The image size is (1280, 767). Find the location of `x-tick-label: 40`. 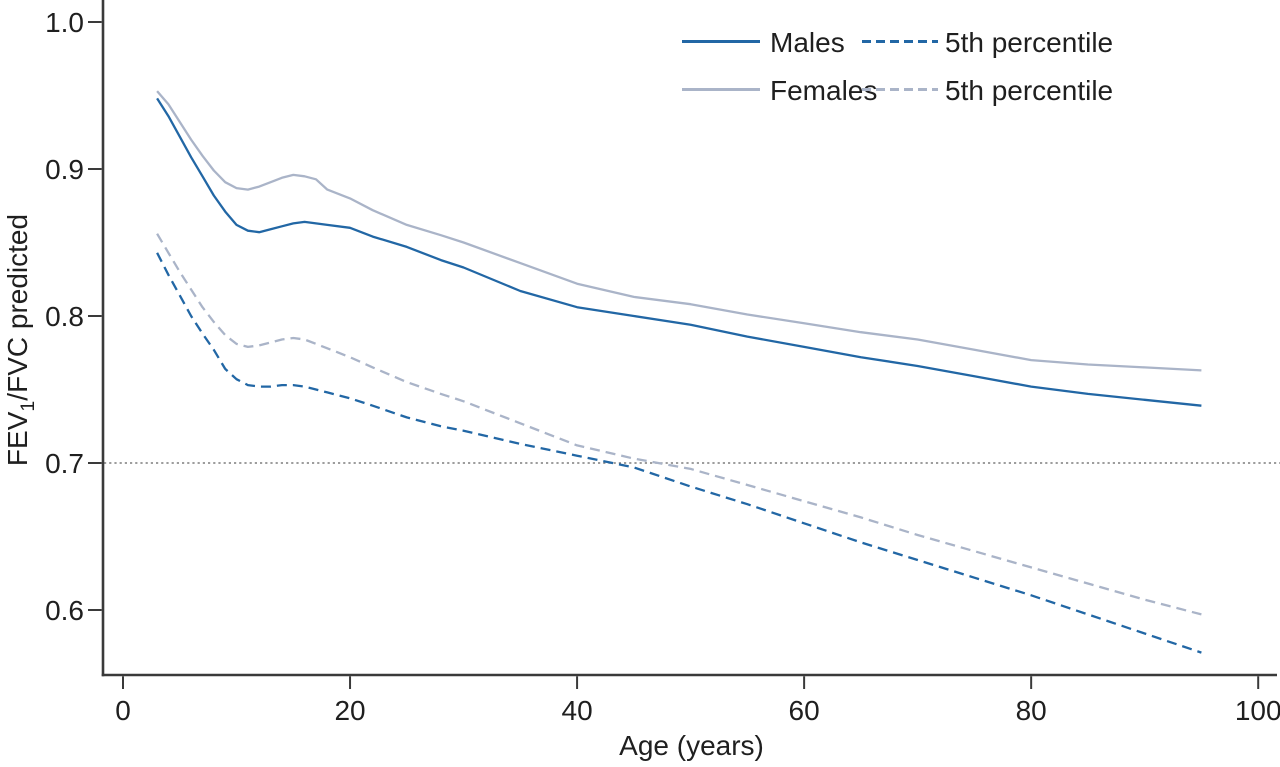

x-tick-label: 40 is located at coordinates (577, 710).